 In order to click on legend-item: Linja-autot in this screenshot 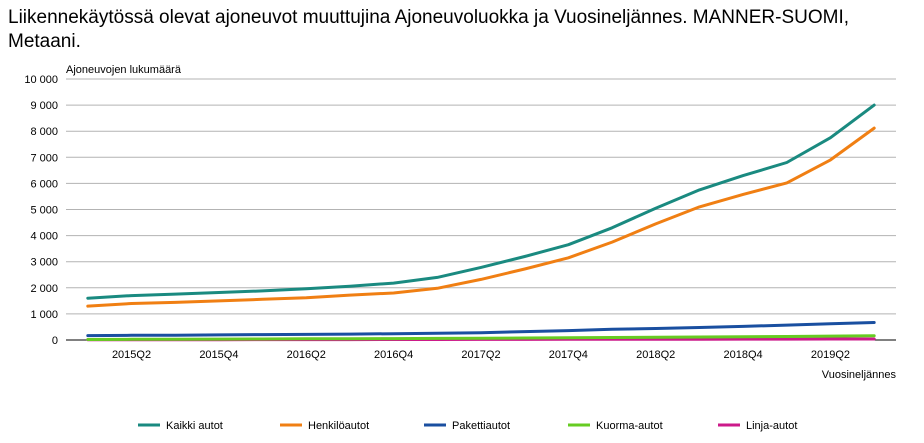, I will do `click(757, 426)`.